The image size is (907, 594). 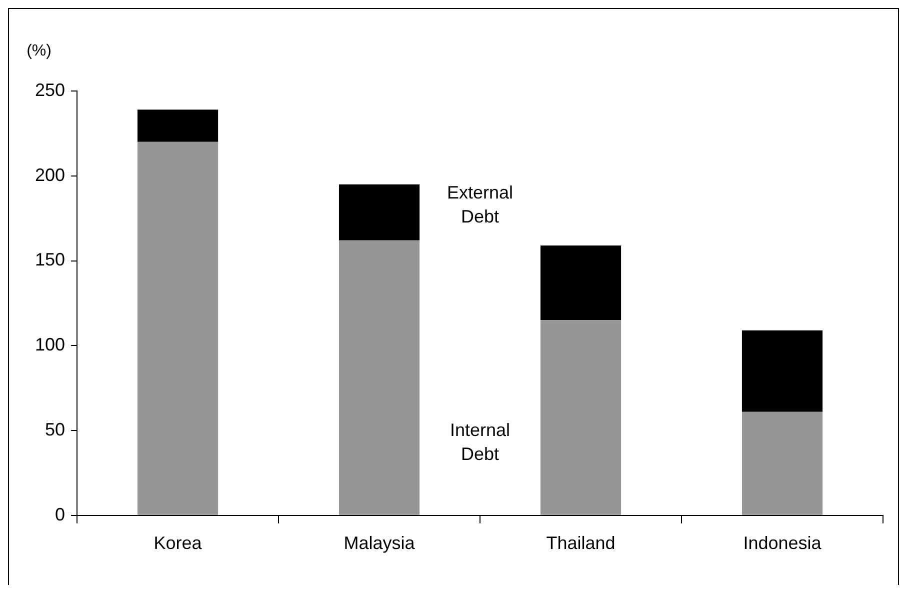 What do you see at coordinates (380, 543) in the screenshot?
I see `x-tick-label: Malaysia` at bounding box center [380, 543].